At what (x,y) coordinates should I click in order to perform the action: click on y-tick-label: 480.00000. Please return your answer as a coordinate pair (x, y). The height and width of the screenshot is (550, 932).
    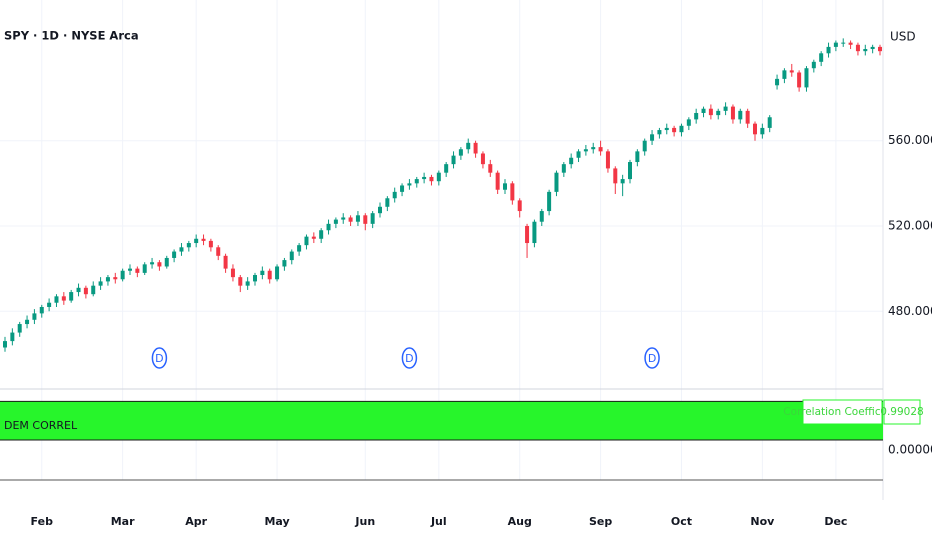
    Looking at the image, I should click on (910, 311).